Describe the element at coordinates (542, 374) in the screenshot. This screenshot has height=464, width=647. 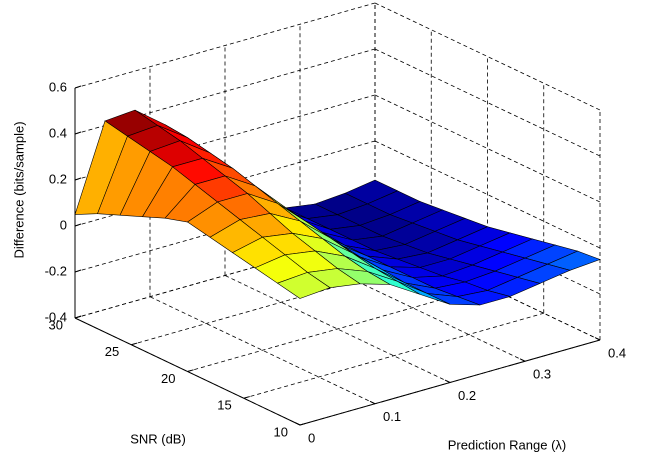
I see `x-tick-label: 0.3` at that location.